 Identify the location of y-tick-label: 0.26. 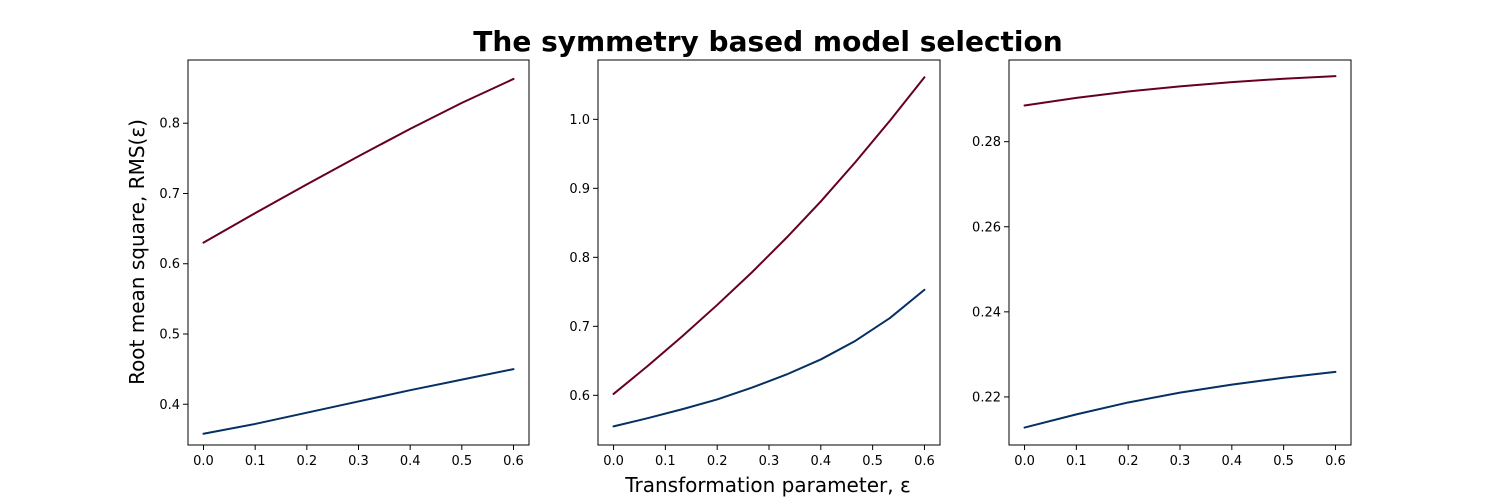
(986, 227).